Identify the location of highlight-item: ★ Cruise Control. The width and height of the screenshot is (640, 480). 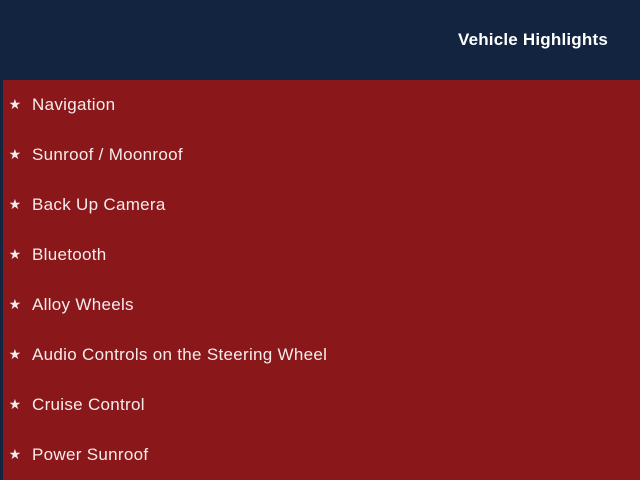
(321, 405).